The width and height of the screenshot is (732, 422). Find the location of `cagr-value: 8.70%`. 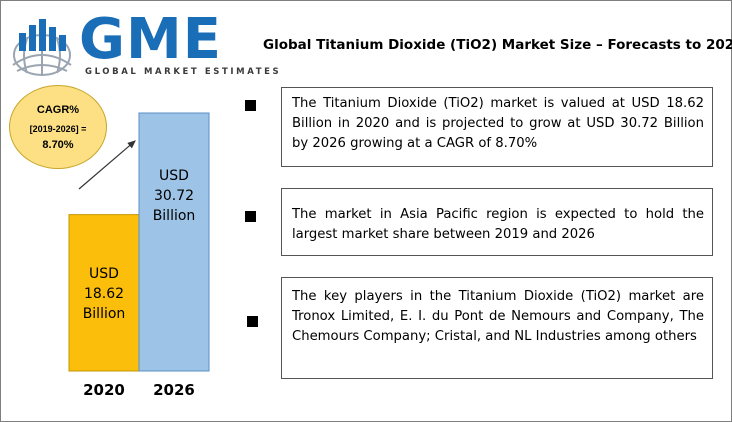

cagr-value: 8.70% is located at coordinates (58, 145).